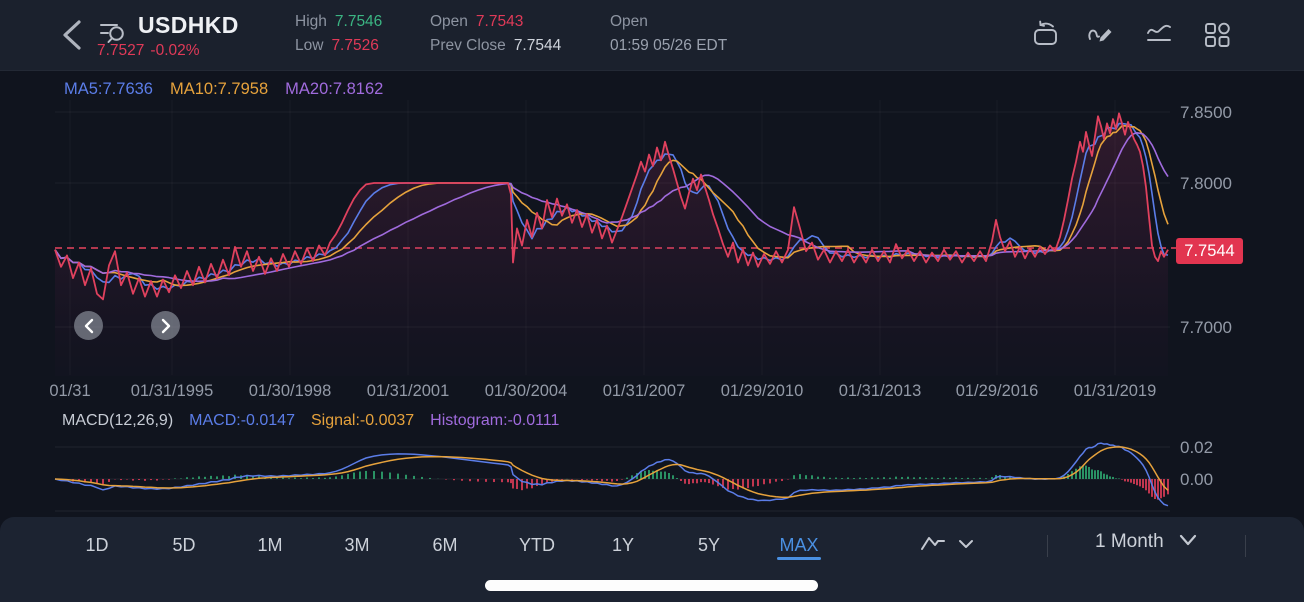 The width and height of the screenshot is (1304, 602). Describe the element at coordinates (309, 45) in the screenshot. I see `low-label: Low` at that location.